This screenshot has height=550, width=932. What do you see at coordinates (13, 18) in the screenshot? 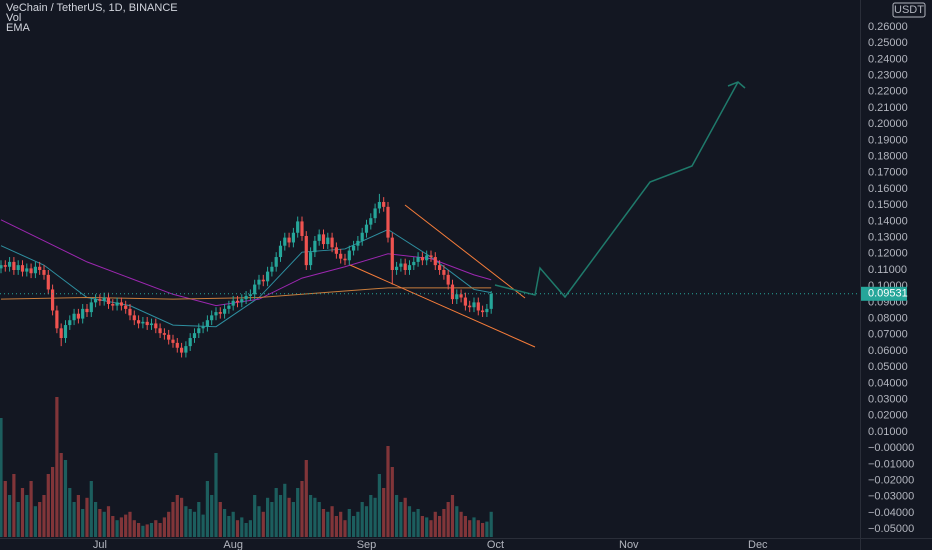
I see `vol-legend: Vol` at bounding box center [13, 18].